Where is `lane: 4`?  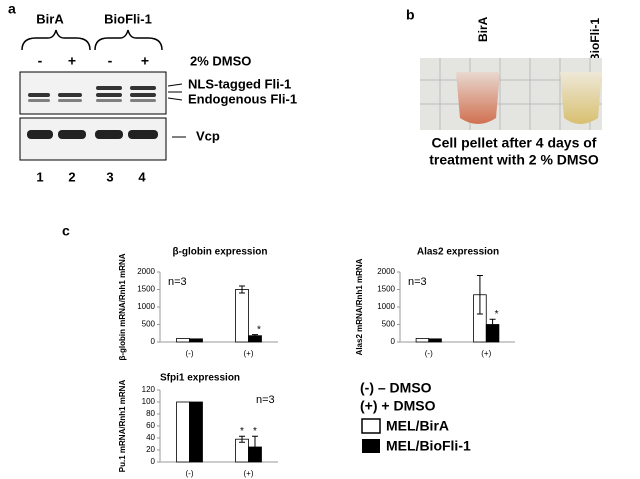
lane: 4 is located at coordinates (142, 176).